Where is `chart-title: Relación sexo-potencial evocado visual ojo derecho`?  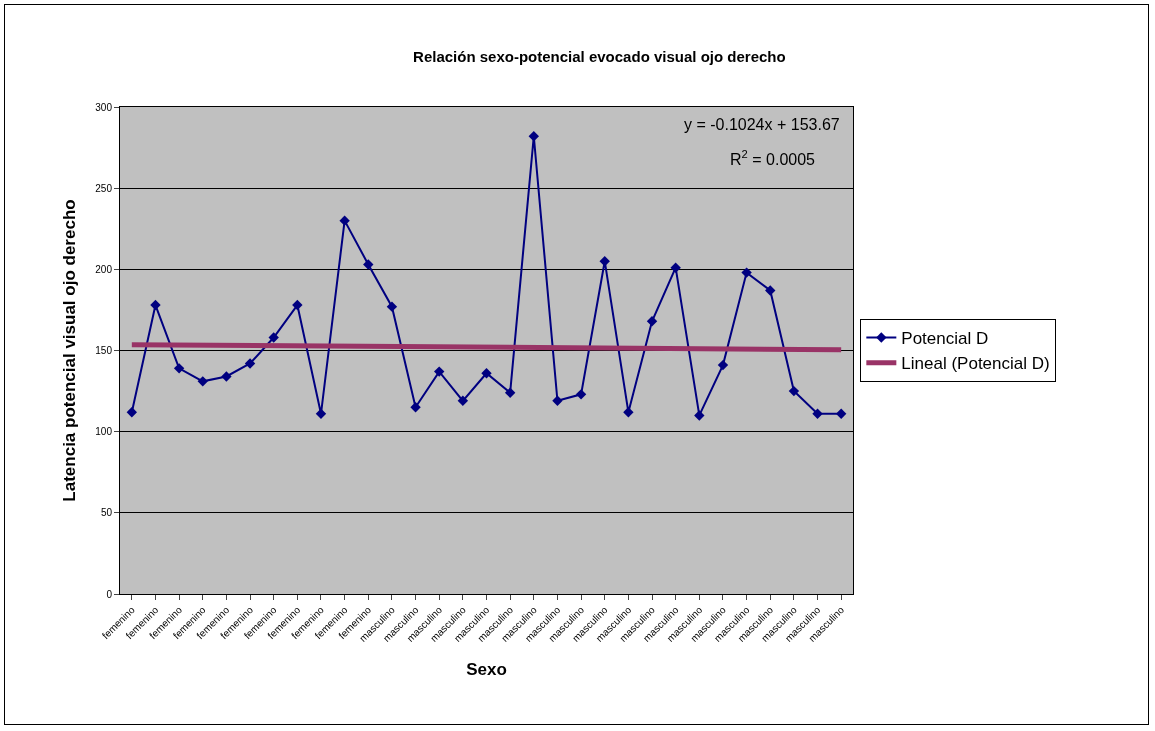
chart-title: Relación sexo-potencial evocado visual ojo derecho is located at coordinates (599, 57).